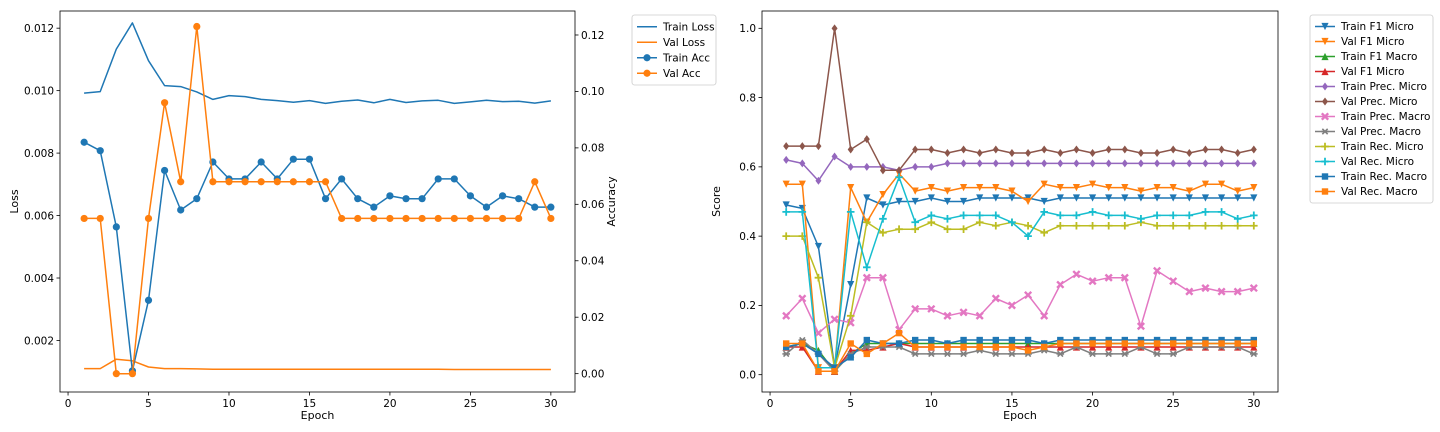 The image size is (1440, 432). What do you see at coordinates (148, 404) in the screenshot?
I see `x-tick-label: 5` at bounding box center [148, 404].